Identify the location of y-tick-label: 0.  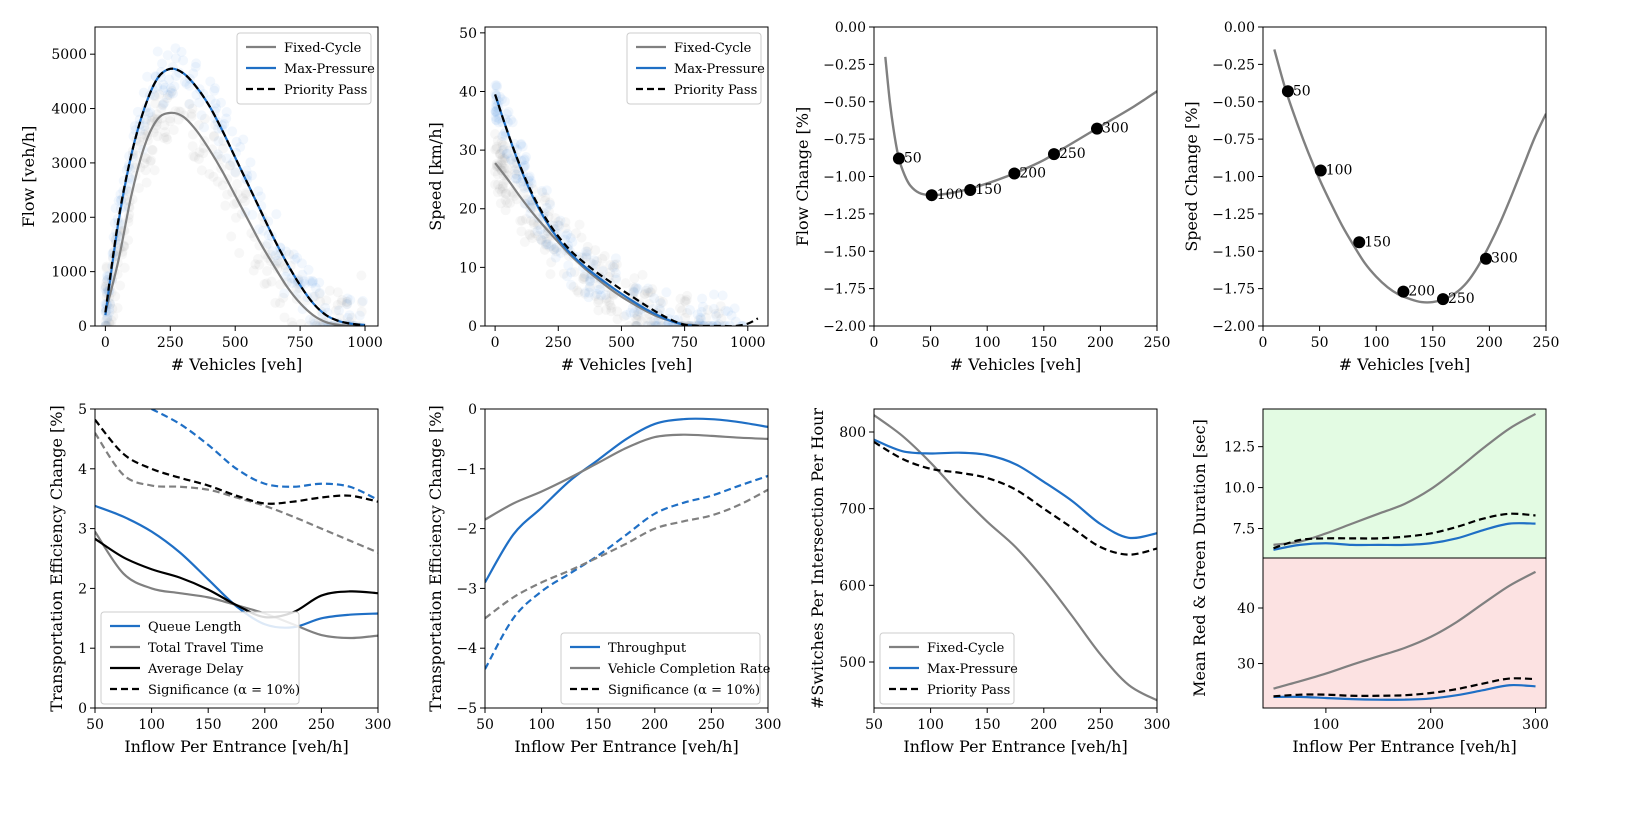
(82, 327).